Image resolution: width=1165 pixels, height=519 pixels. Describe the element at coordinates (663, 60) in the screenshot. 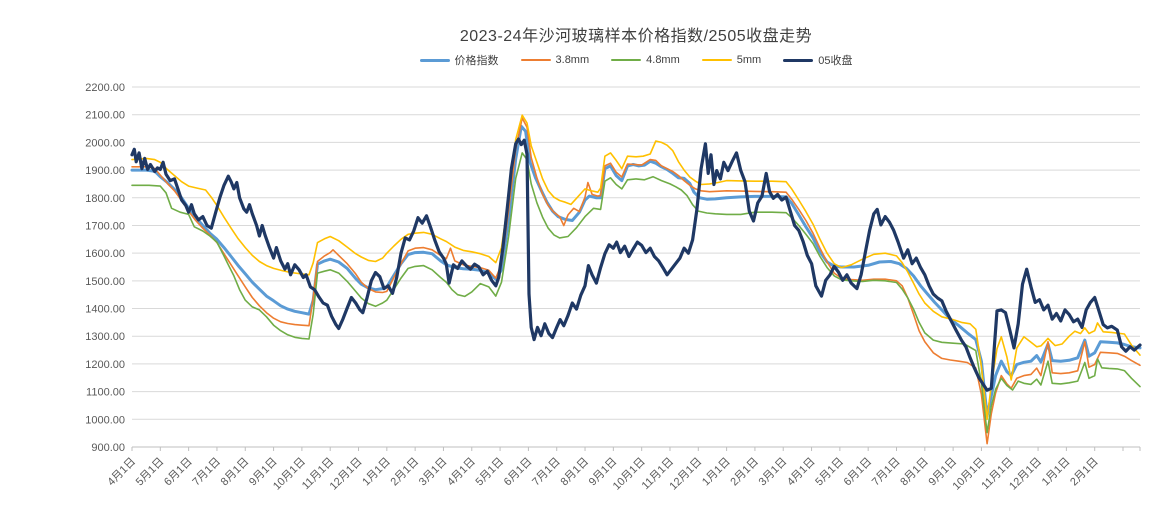

I see `legend-label-4-8mm: 4.8mm` at that location.